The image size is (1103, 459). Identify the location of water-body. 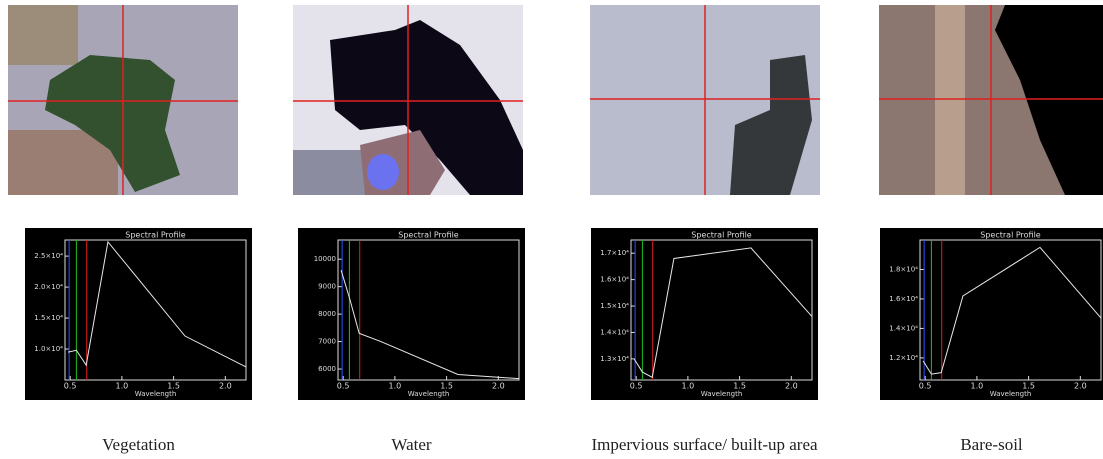
(426, 107).